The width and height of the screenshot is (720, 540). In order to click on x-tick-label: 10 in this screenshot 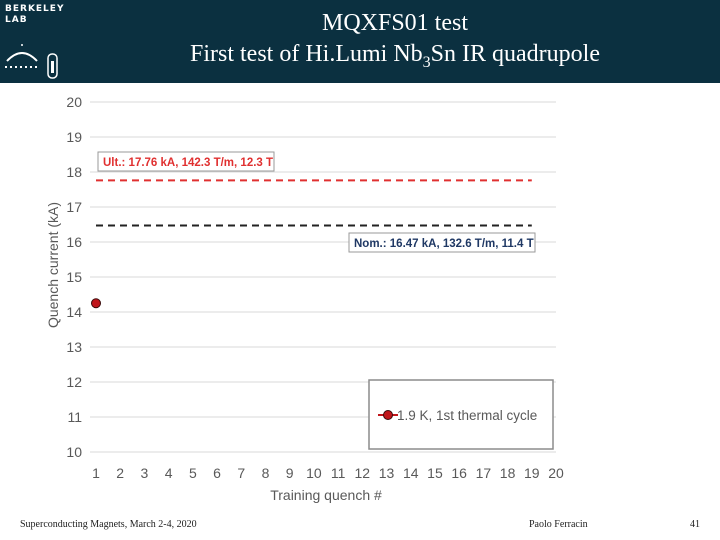, I will do `click(314, 473)`.